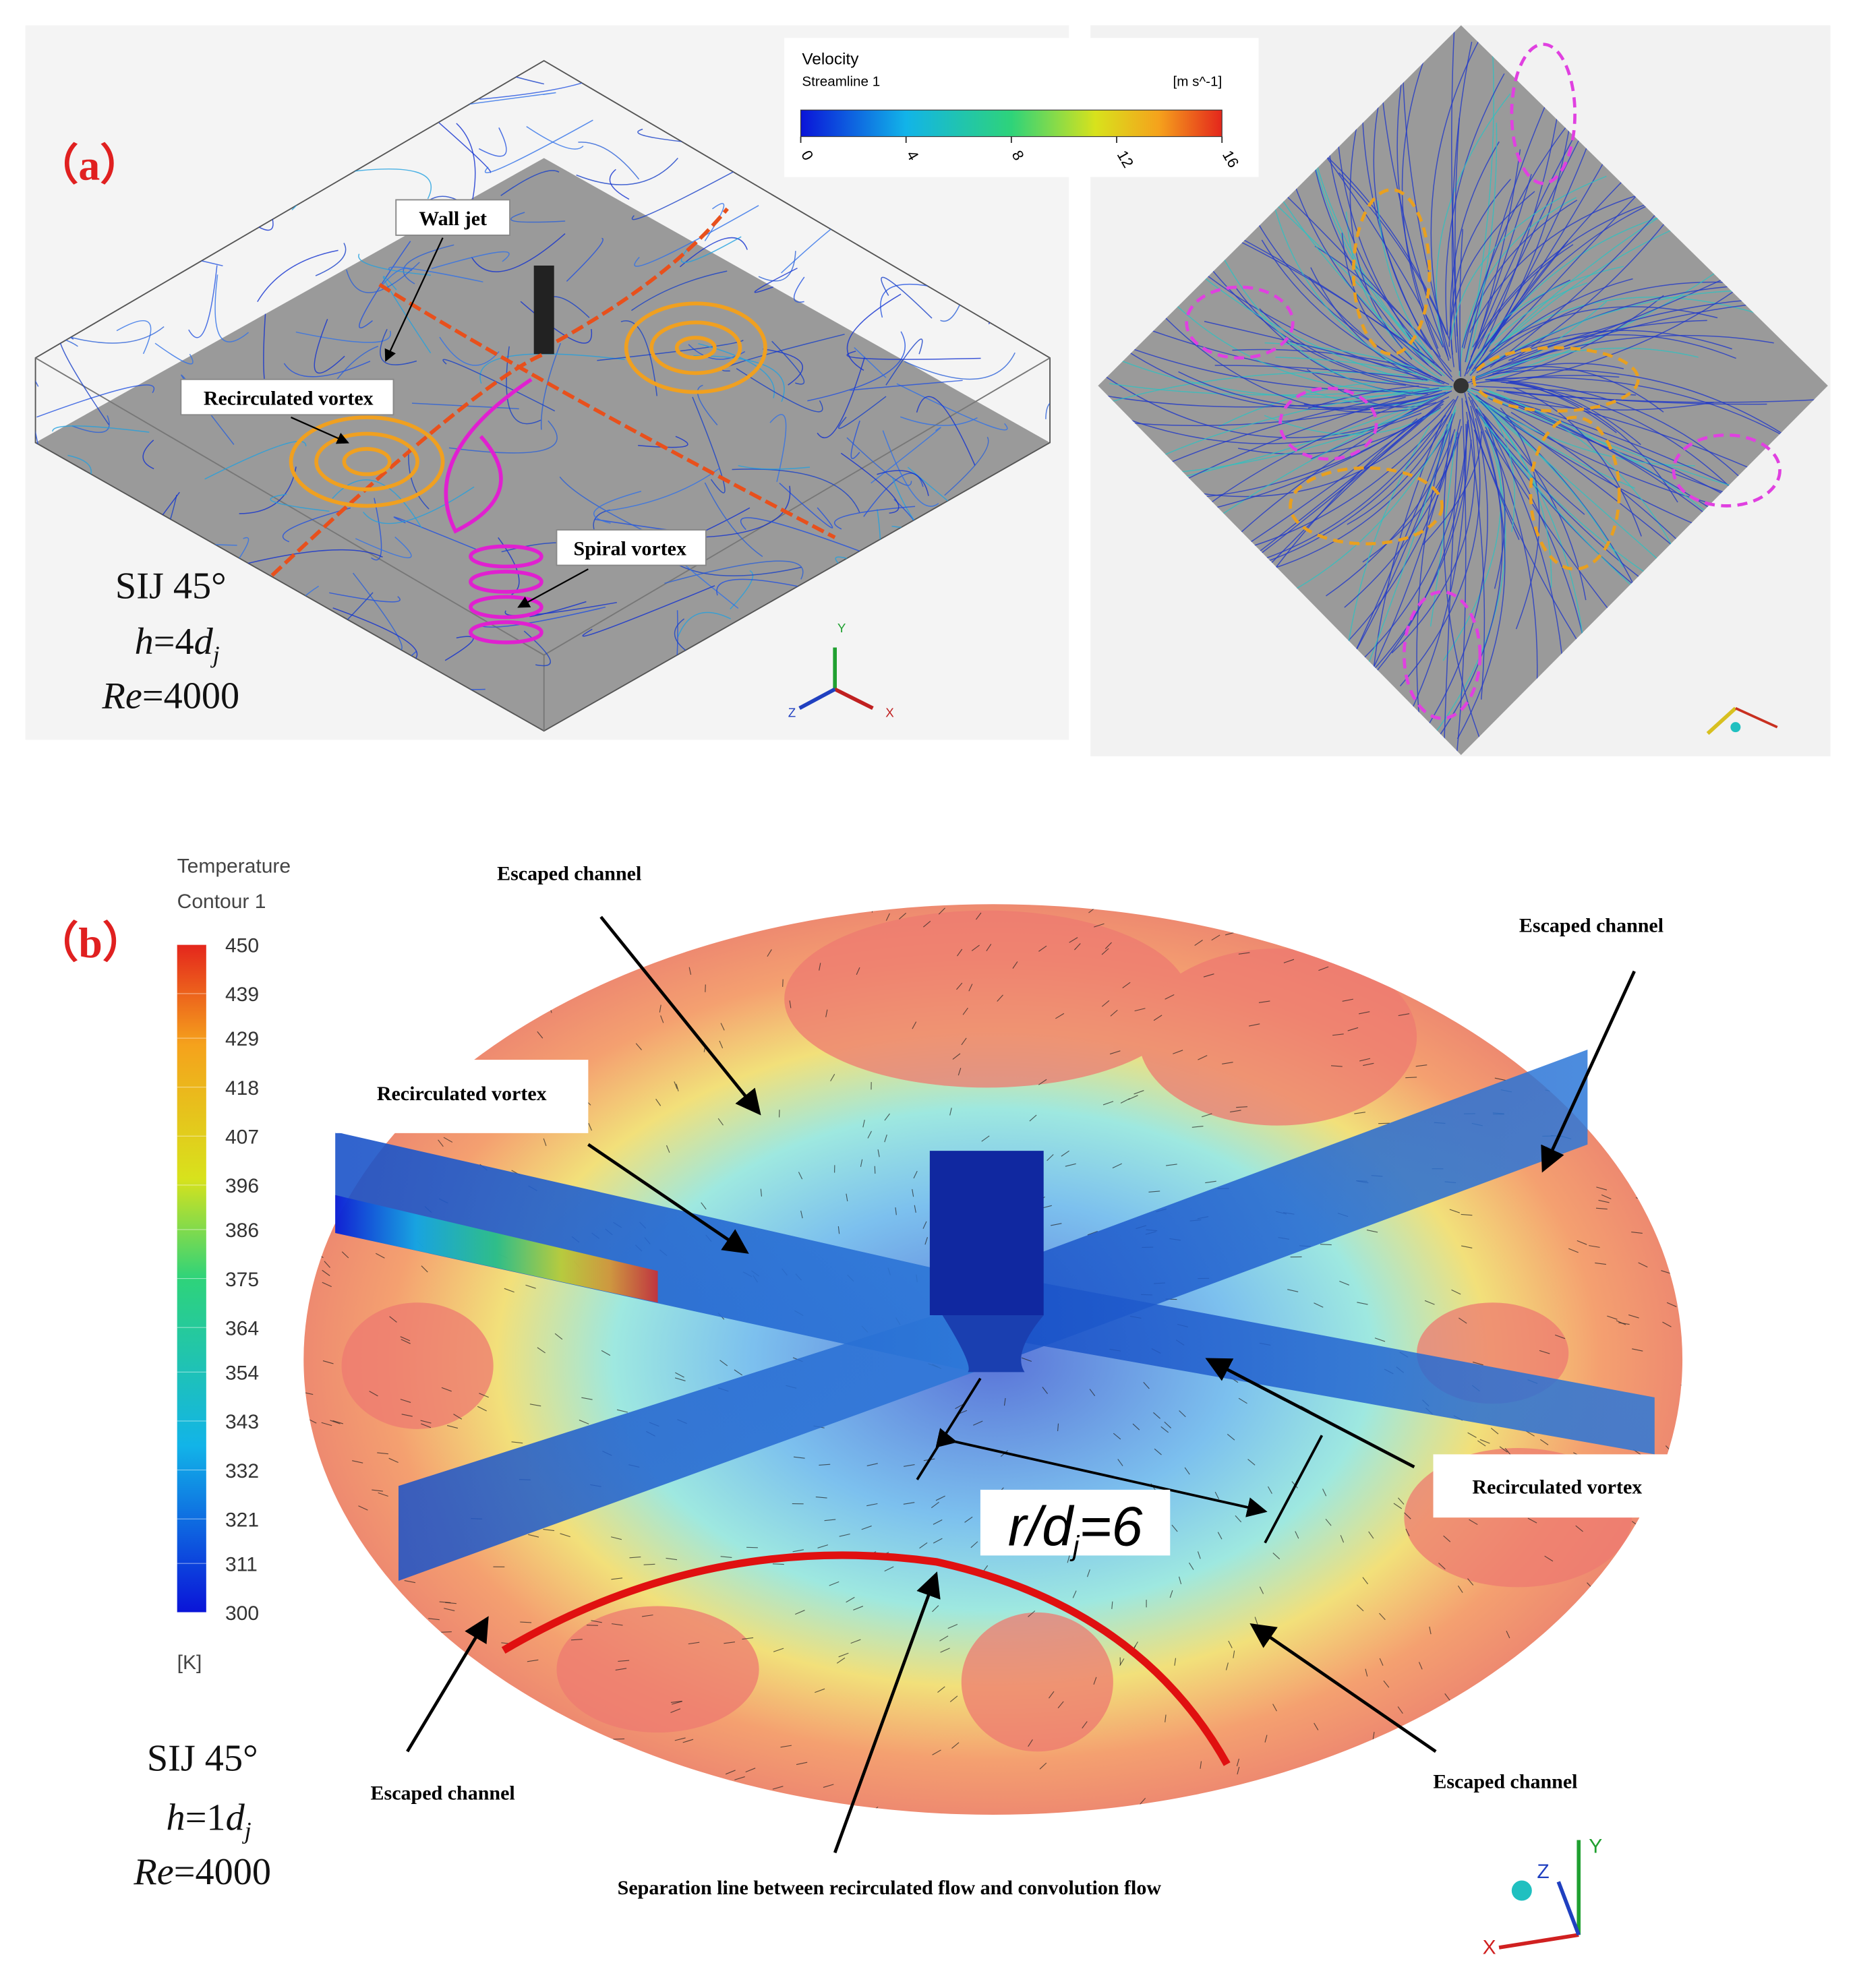 This screenshot has width=1855, height=1988. I want to click on case-name: SIJ 45°, so click(202, 1758).